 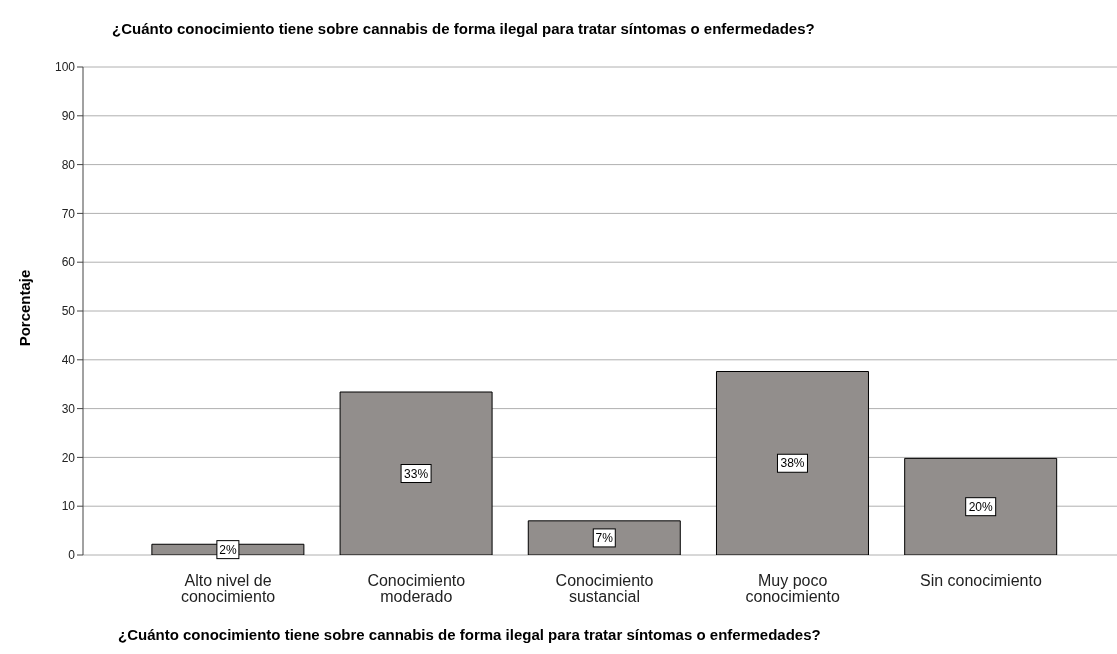 I want to click on y-axis-title: Porcentaje, so click(x=24, y=308).